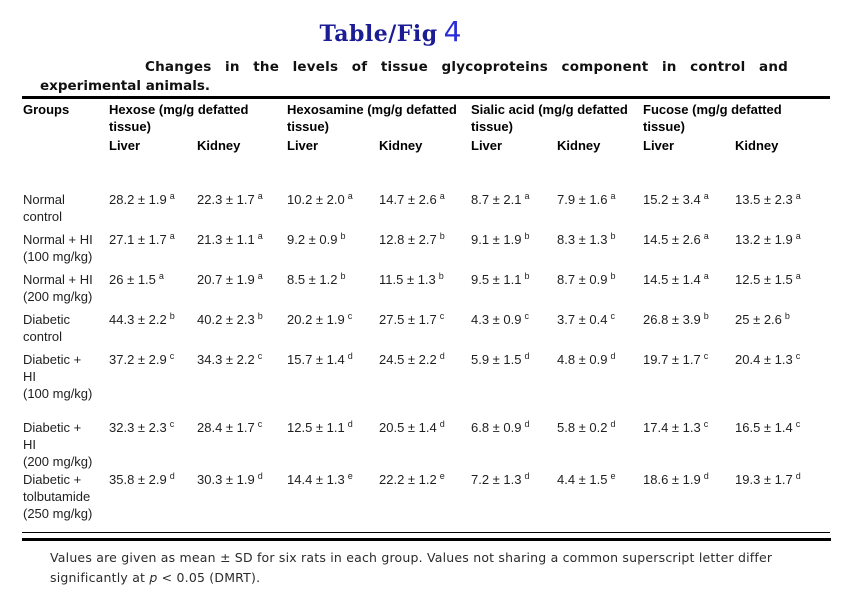  Describe the element at coordinates (230, 198) in the screenshot. I see `value-cell: 22.3 ± 1.7 a` at that location.